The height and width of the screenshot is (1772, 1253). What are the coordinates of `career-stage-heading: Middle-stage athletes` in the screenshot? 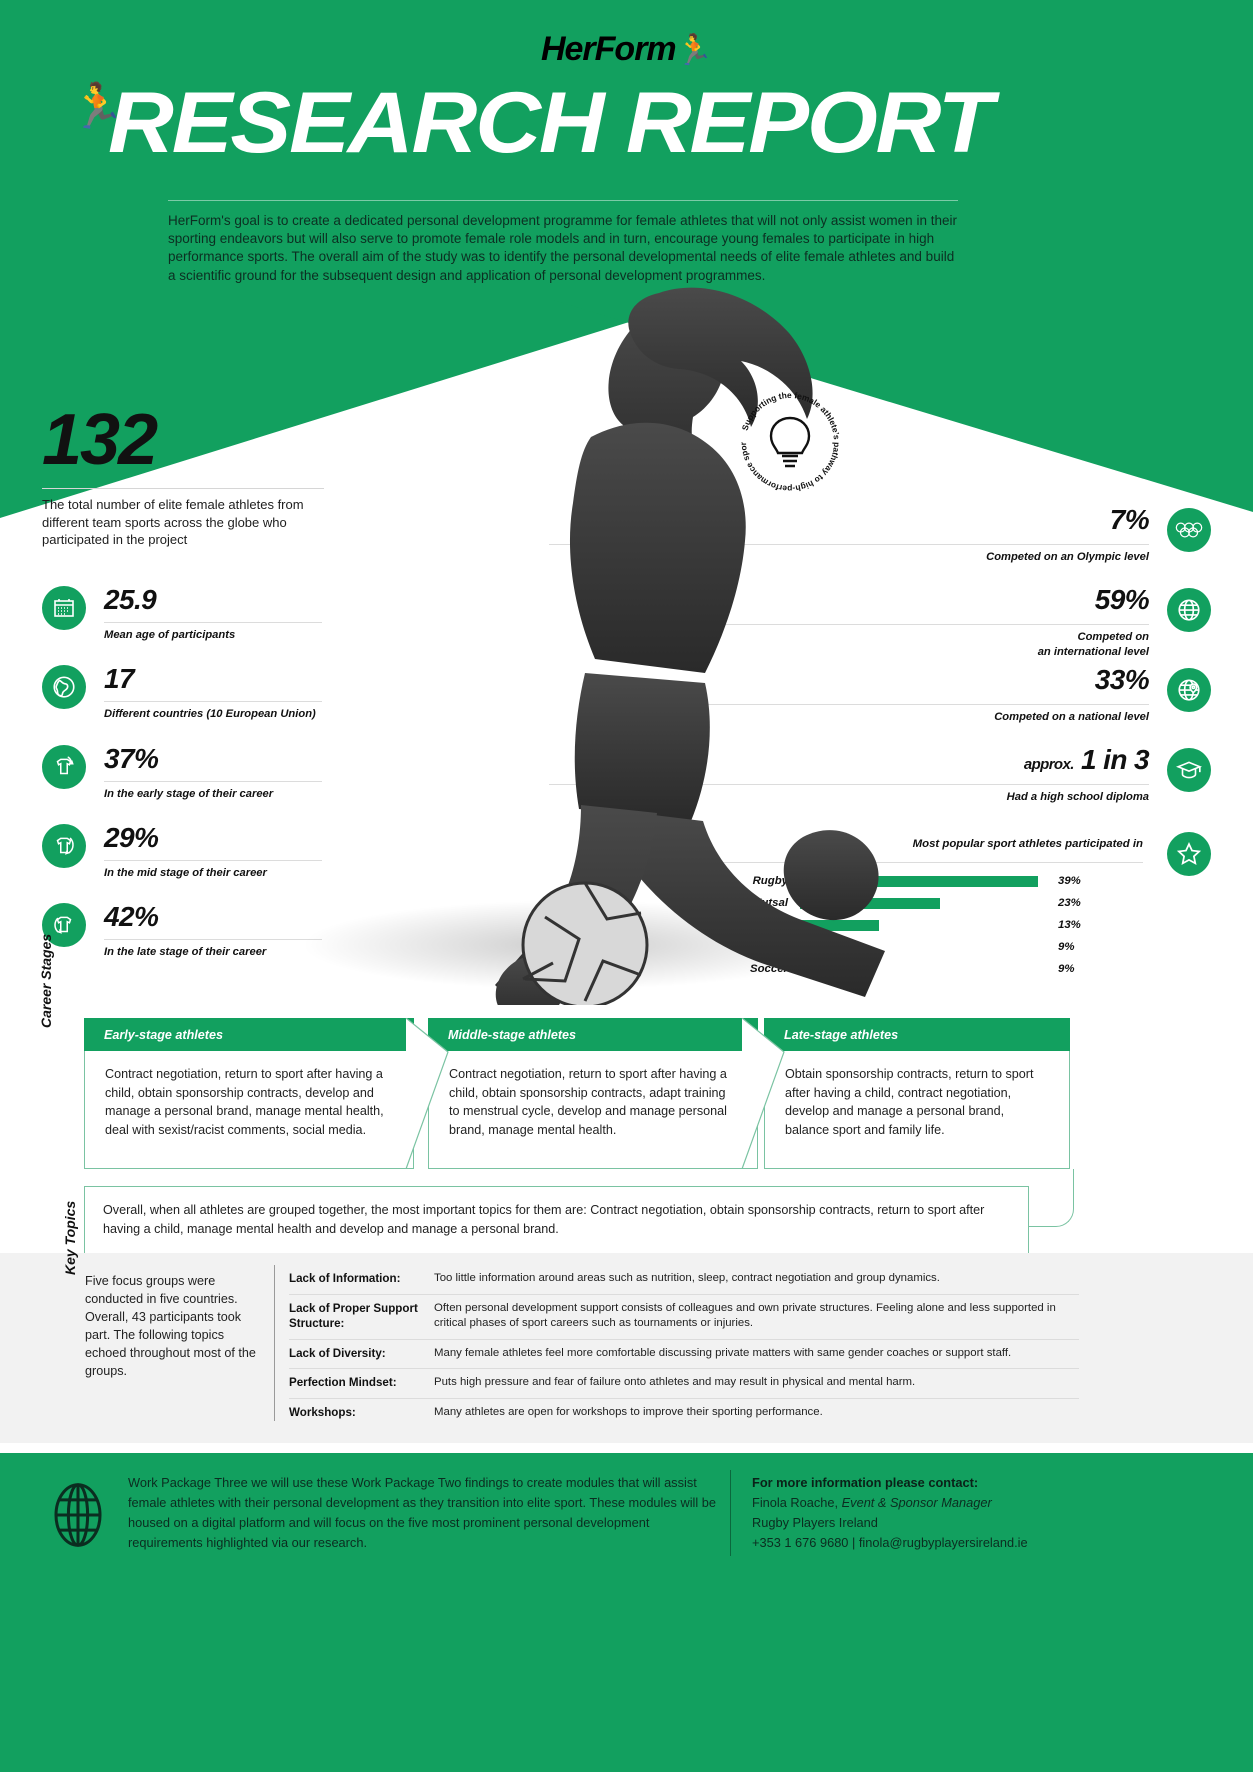 It's located at (593, 1034).